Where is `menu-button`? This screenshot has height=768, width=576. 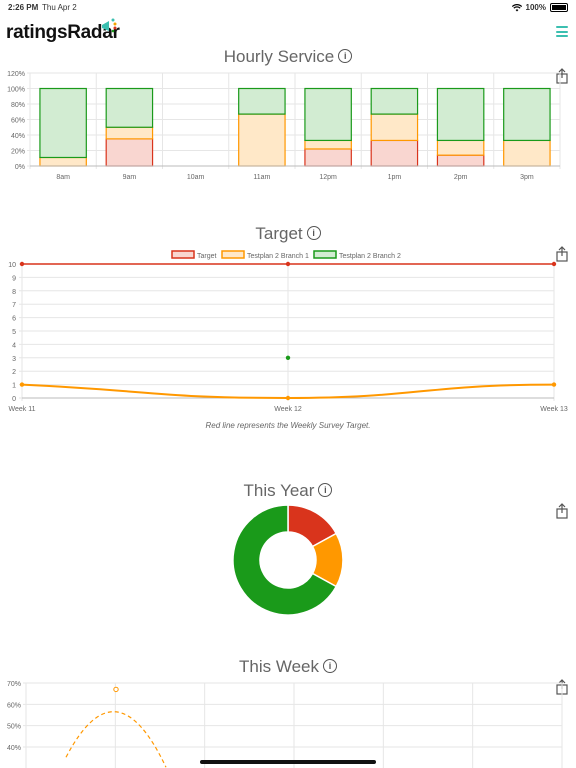
menu-button is located at coordinates (562, 31).